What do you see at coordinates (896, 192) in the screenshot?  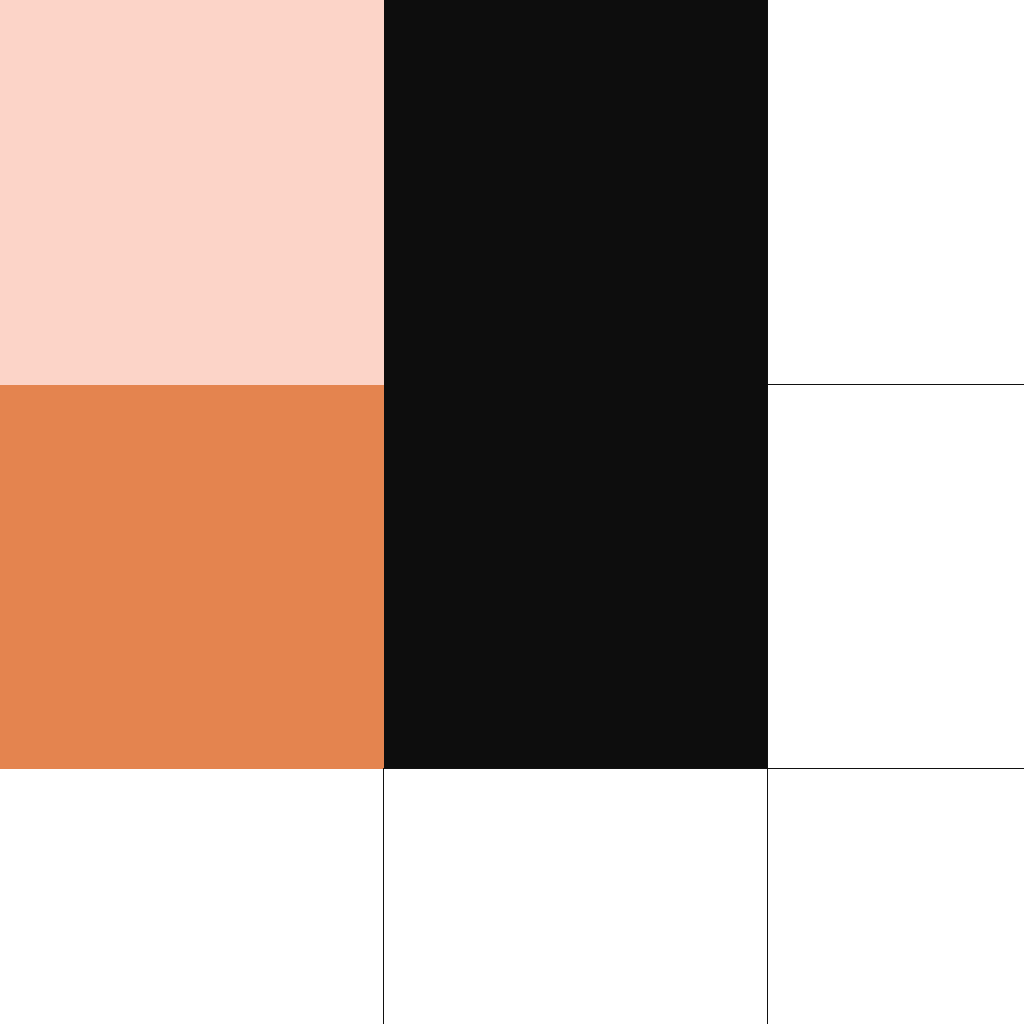 I see `cell-r1-c3` at bounding box center [896, 192].